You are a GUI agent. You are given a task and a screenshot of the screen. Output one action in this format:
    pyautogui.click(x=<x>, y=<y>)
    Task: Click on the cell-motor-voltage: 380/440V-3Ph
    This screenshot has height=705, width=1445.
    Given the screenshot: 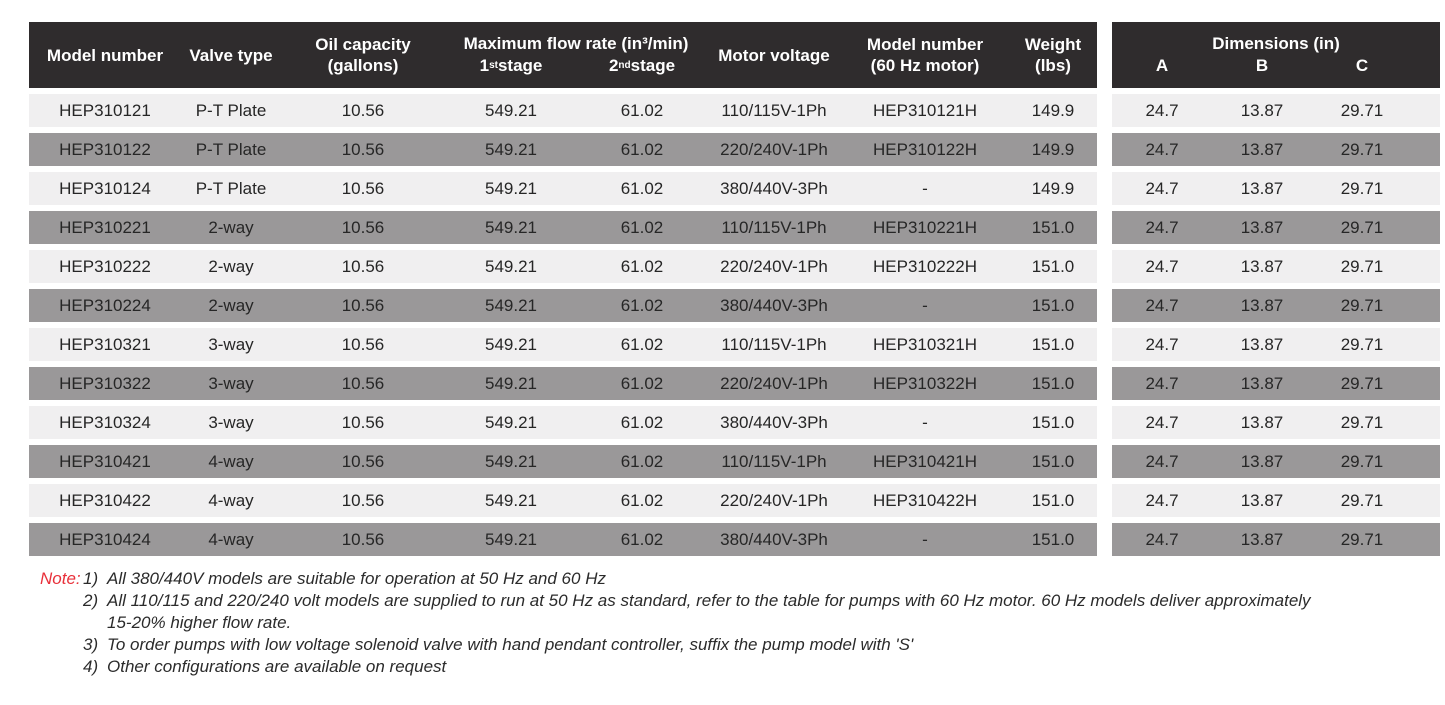 What is the action you would take?
    pyautogui.click(x=774, y=422)
    